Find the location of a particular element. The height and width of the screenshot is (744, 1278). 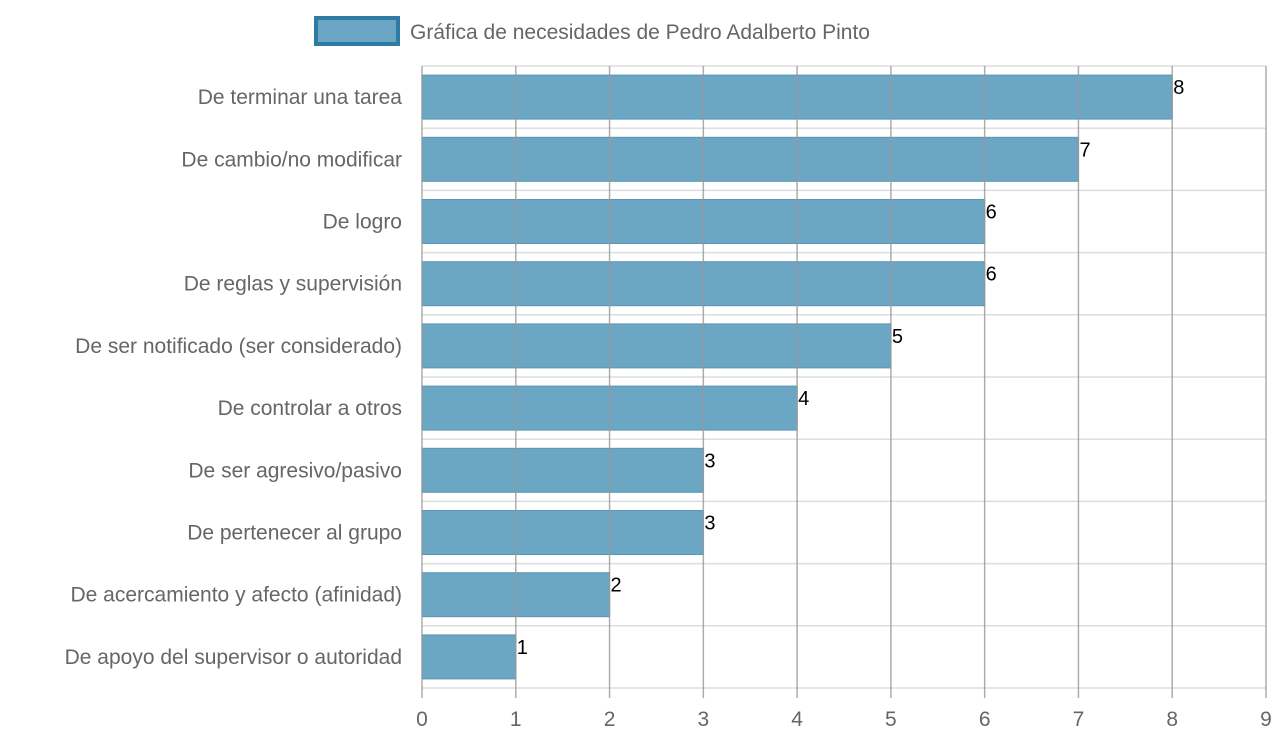

x-tick-label: 2 is located at coordinates (610, 719).